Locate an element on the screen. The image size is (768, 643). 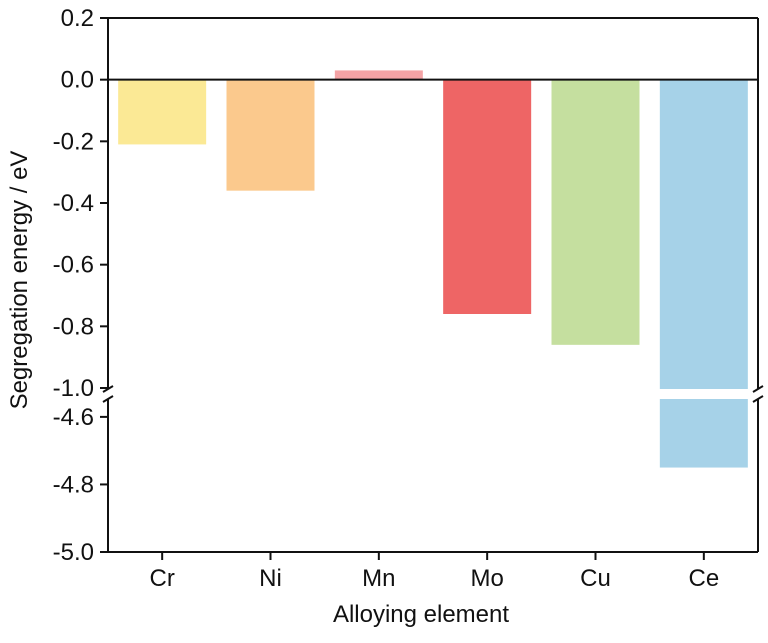
bar-cr is located at coordinates (162, 112).